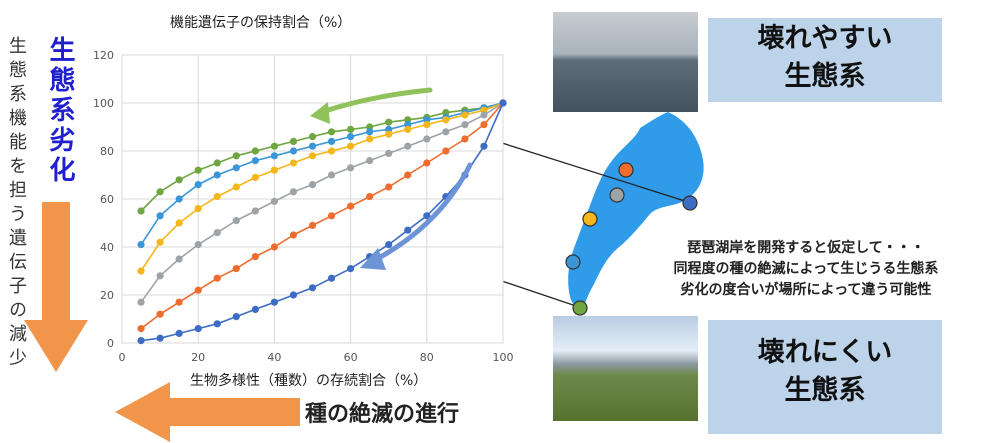 The image size is (1000, 443). What do you see at coordinates (503, 357) in the screenshot?
I see `x-tick-label: 100` at bounding box center [503, 357].